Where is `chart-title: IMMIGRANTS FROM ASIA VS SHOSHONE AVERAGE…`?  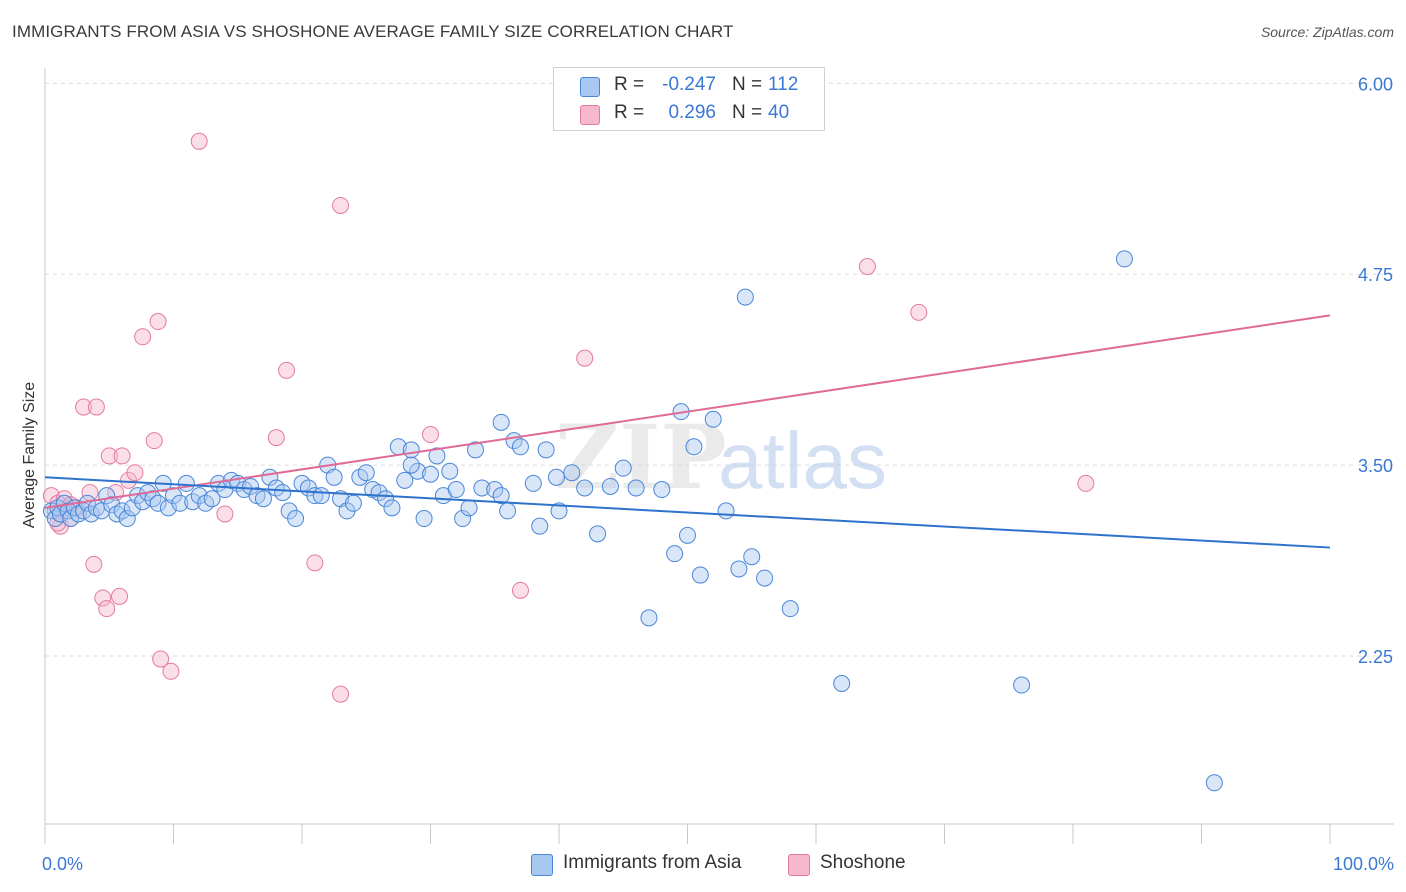
chart-title: IMMIGRANTS FROM ASIA VS SHOSHONE AVERAGE… is located at coordinates (373, 31).